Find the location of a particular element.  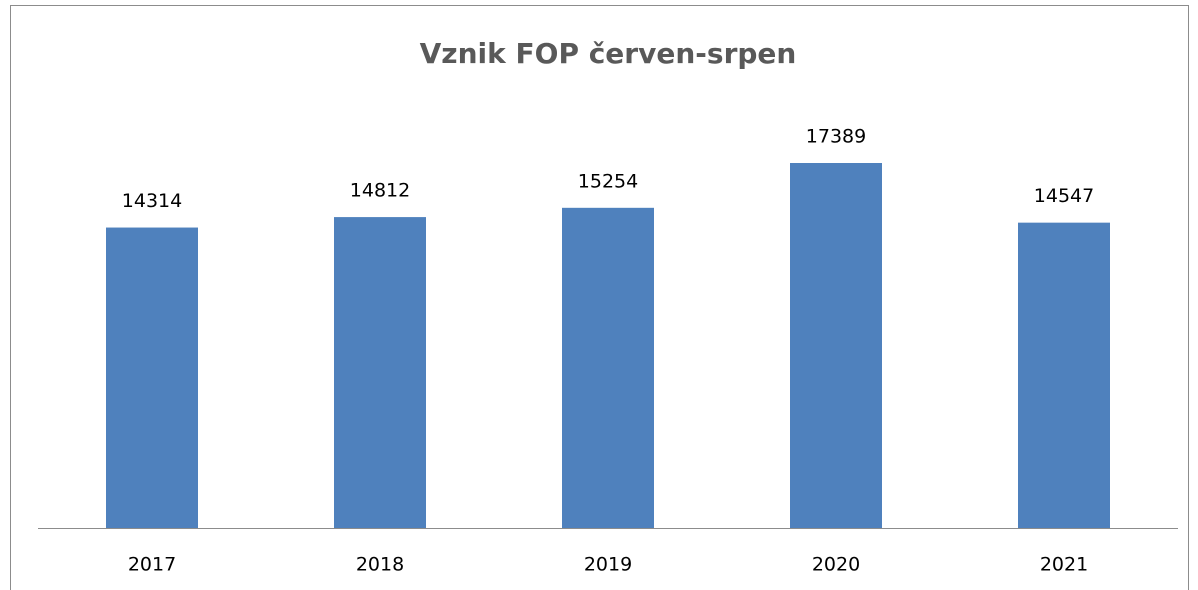

data-label: 17389 is located at coordinates (836, 137).